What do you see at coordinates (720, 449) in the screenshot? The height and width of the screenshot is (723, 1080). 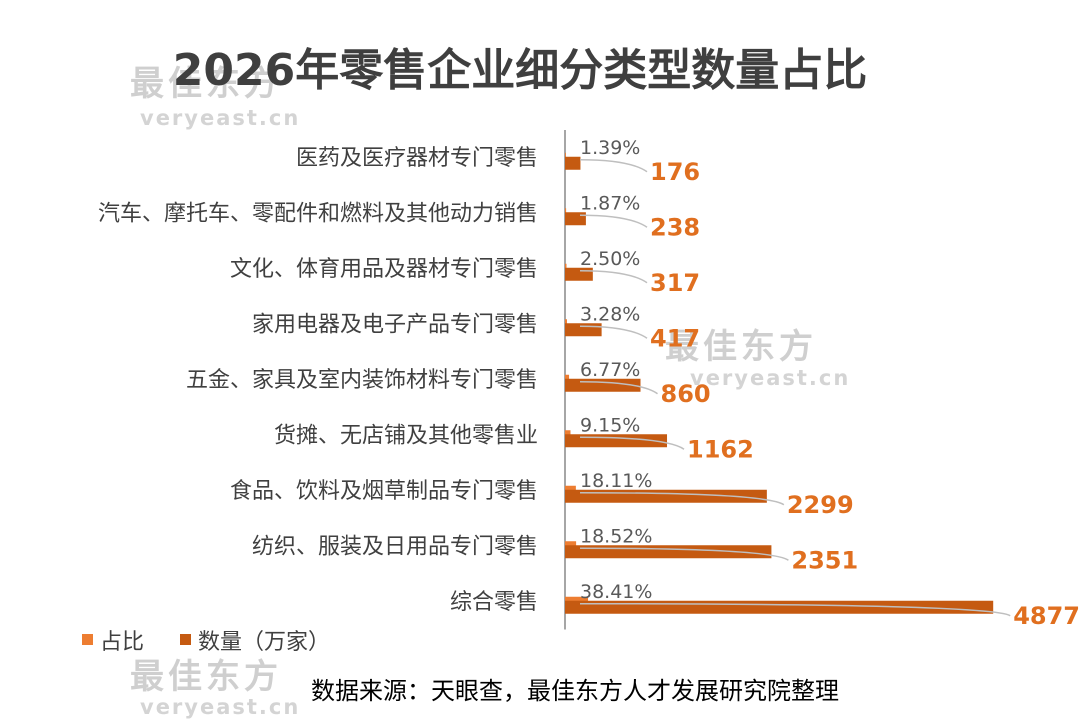 I see `count-data-label: 1162` at bounding box center [720, 449].